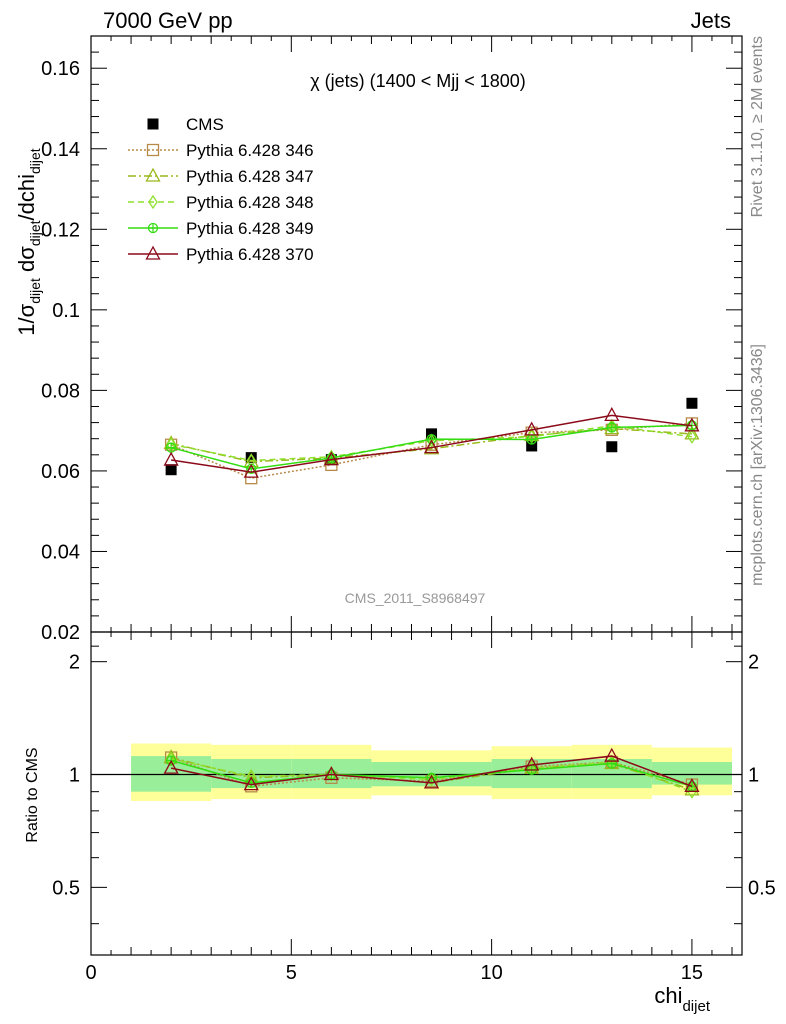 The height and width of the screenshot is (1024, 786). I want to click on header-category: Jets, so click(711, 20).